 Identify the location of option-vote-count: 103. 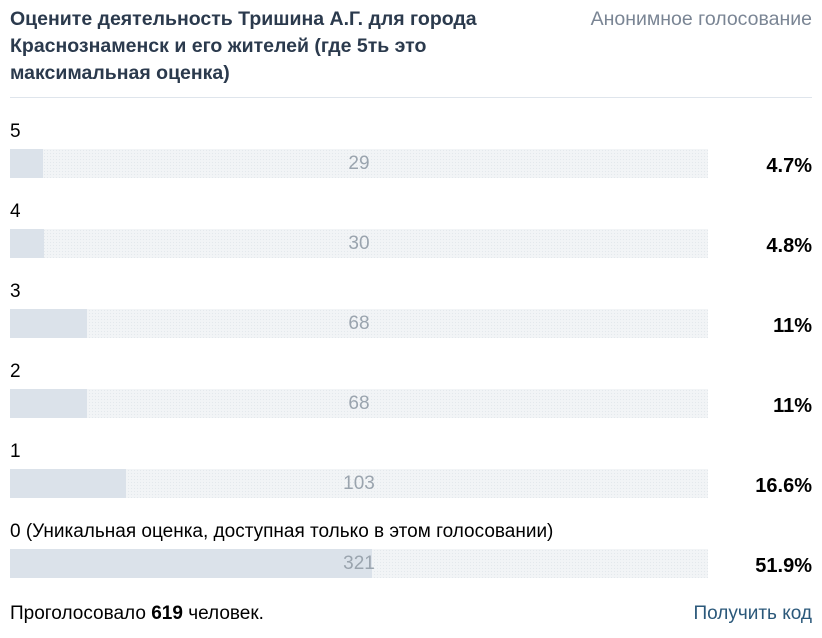
(359, 483).